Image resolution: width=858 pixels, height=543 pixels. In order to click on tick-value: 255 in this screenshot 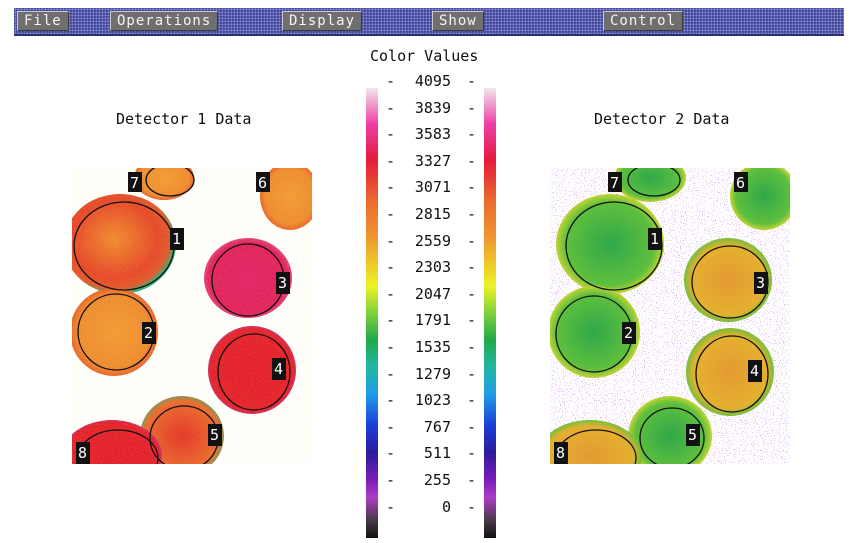, I will do `click(437, 480)`.